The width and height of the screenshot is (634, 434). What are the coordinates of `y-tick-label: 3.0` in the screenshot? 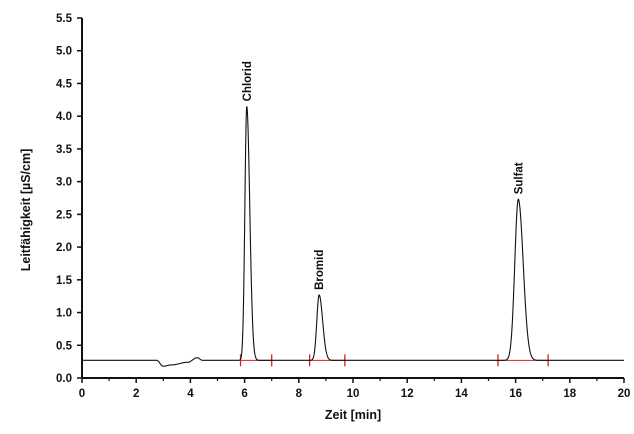 It's located at (64, 183).